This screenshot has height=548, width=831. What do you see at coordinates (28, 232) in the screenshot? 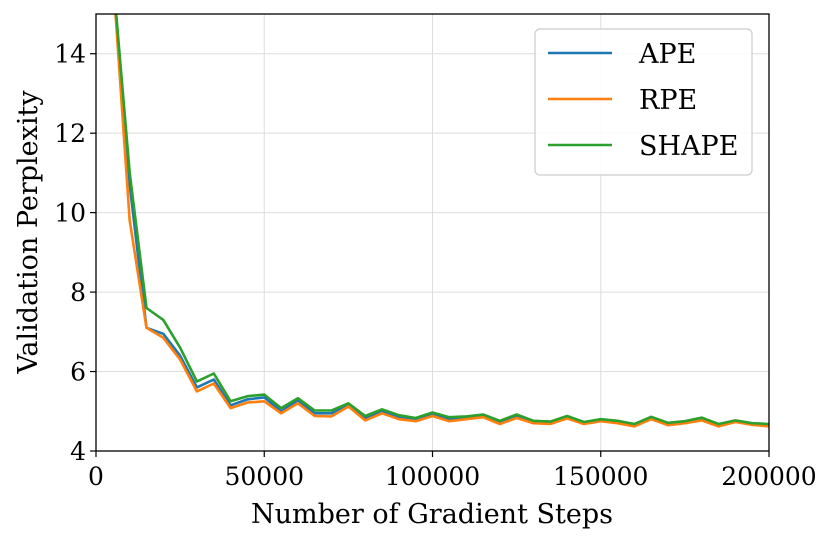
I see `y-axis-label: Validation Perplexity` at bounding box center [28, 232].